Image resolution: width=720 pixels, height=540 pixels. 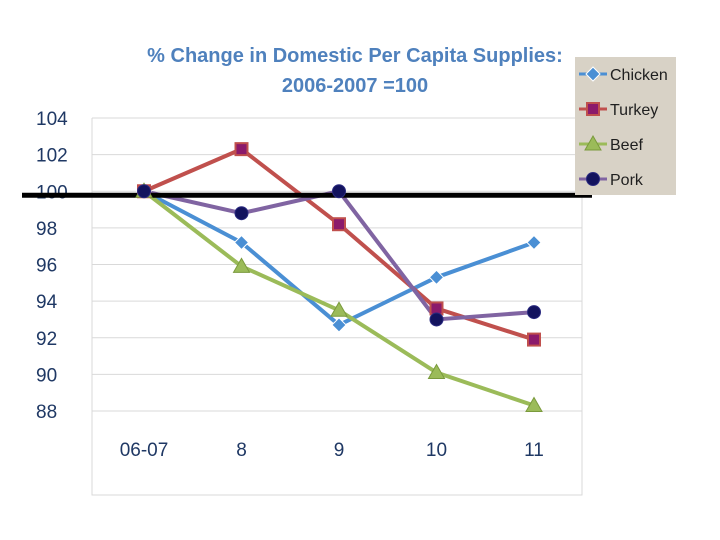 What do you see at coordinates (46, 375) in the screenshot?
I see `y-tick-label: 90` at bounding box center [46, 375].